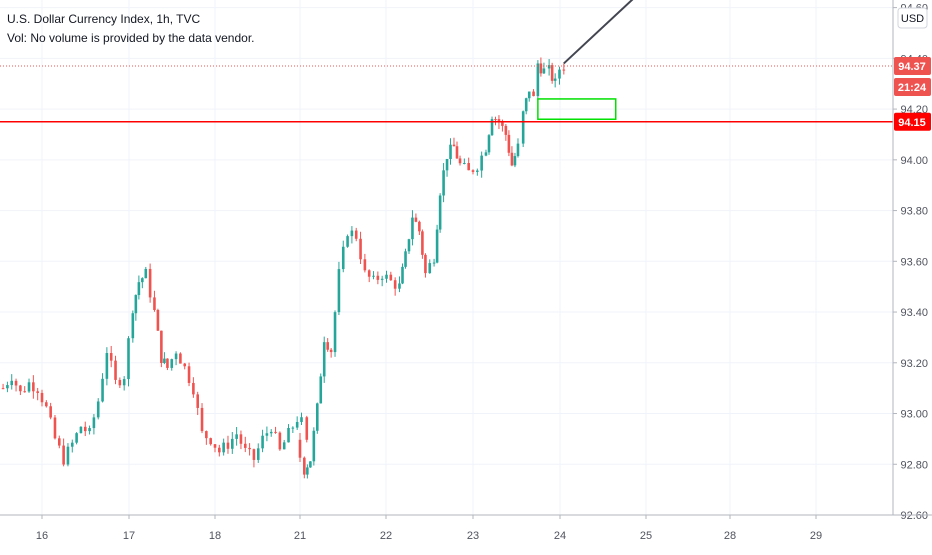 This screenshot has width=932, height=555. Describe the element at coordinates (560, 536) in the screenshot. I see `x-tick-label: 24` at that location.